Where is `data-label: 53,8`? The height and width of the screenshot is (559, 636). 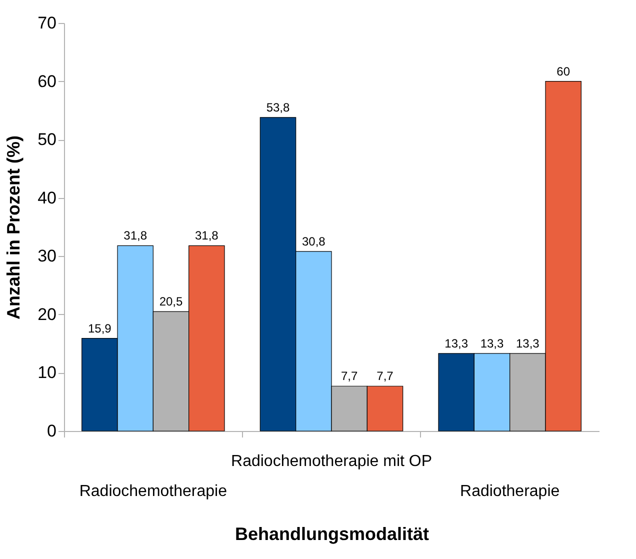
data-label: 53,8 is located at coordinates (278, 107).